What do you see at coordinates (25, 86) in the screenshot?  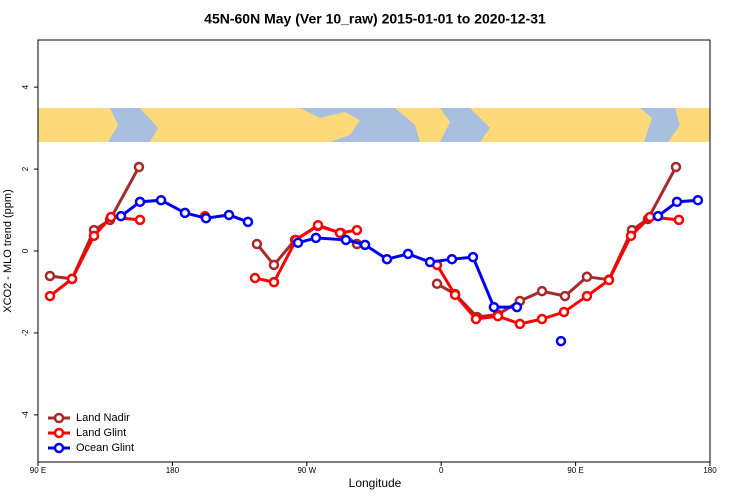 I see `y-tick-label: 4` at bounding box center [25, 86].